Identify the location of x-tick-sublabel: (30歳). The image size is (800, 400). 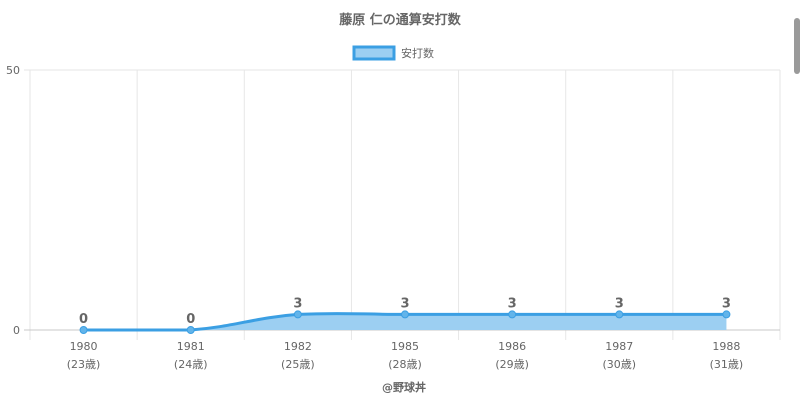
(619, 364).